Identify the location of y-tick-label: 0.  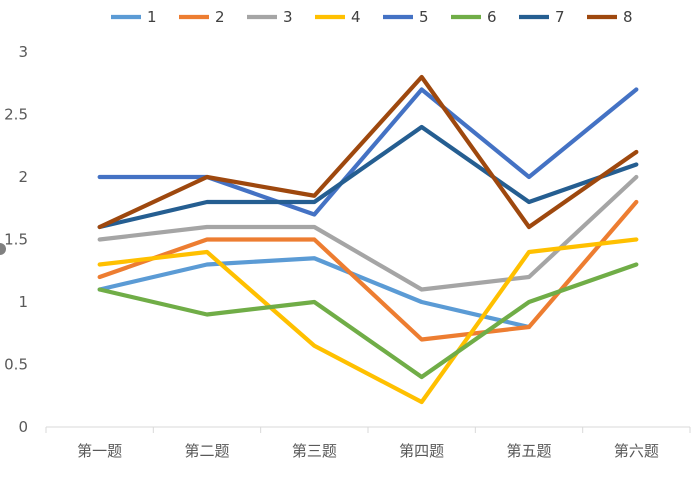
(23, 427).